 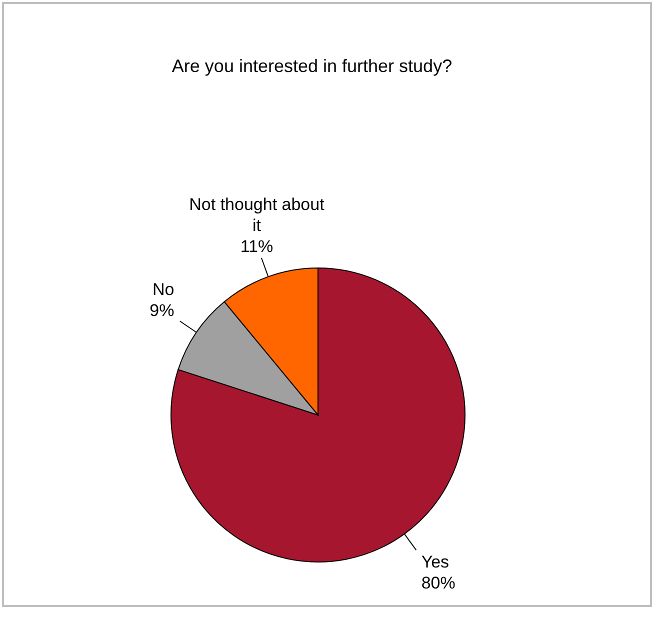 I want to click on slice-label: Yes, so click(x=435, y=562).